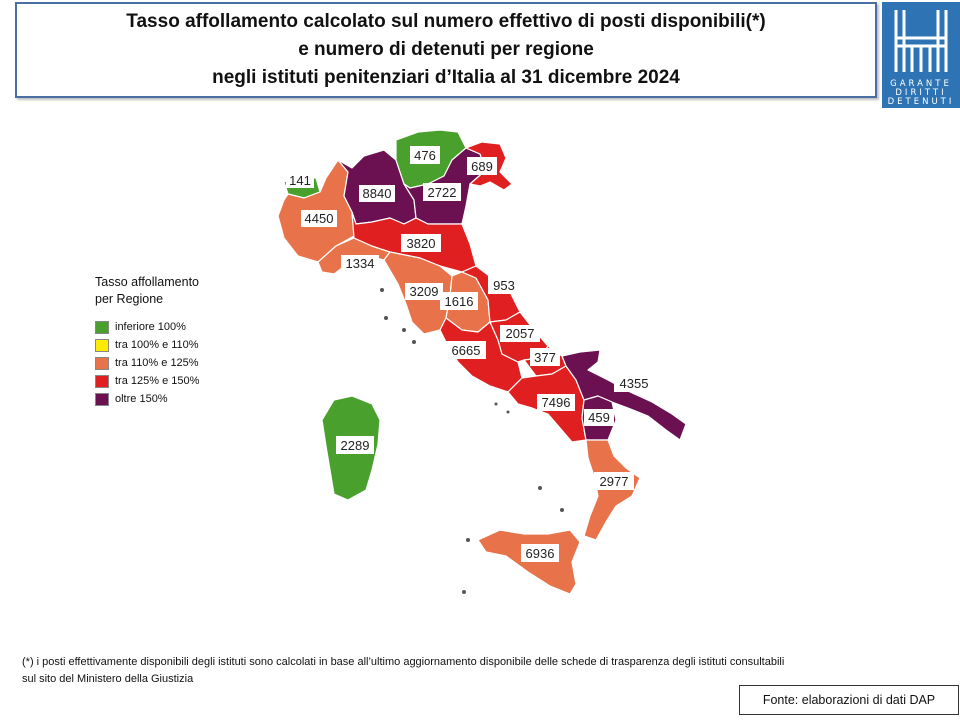 The image size is (960, 720). I want to click on label-sardegna: 2289, so click(355, 445).